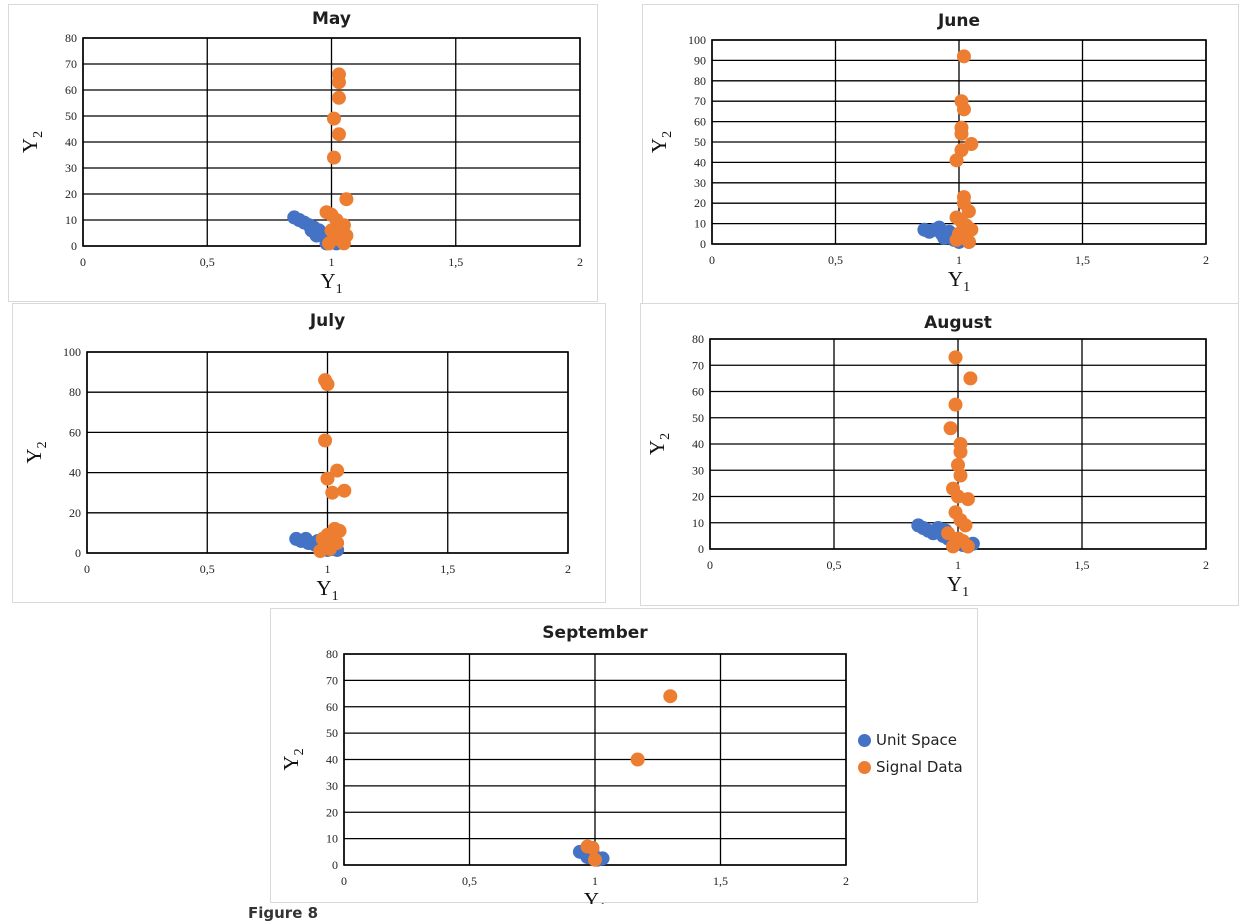 This screenshot has height=922, width=1241. I want to click on y-tick-label: 10, so click(71, 220).